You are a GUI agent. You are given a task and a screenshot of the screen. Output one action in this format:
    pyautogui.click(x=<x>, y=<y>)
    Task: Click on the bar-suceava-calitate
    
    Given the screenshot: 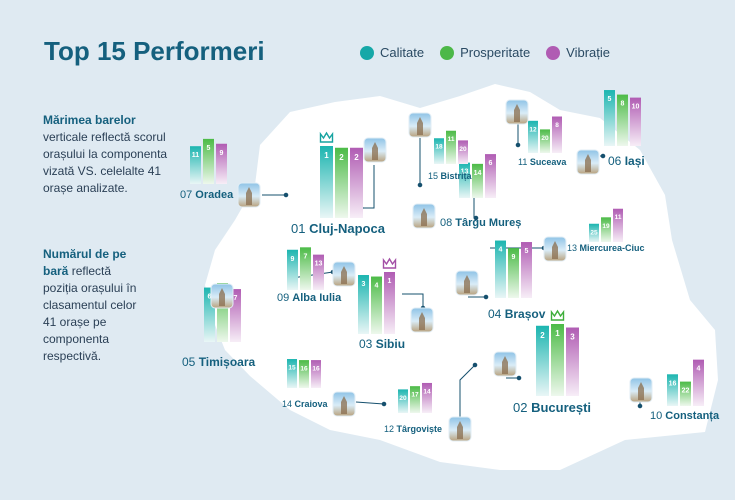 What is the action you would take?
    pyautogui.click(x=533, y=136)
    